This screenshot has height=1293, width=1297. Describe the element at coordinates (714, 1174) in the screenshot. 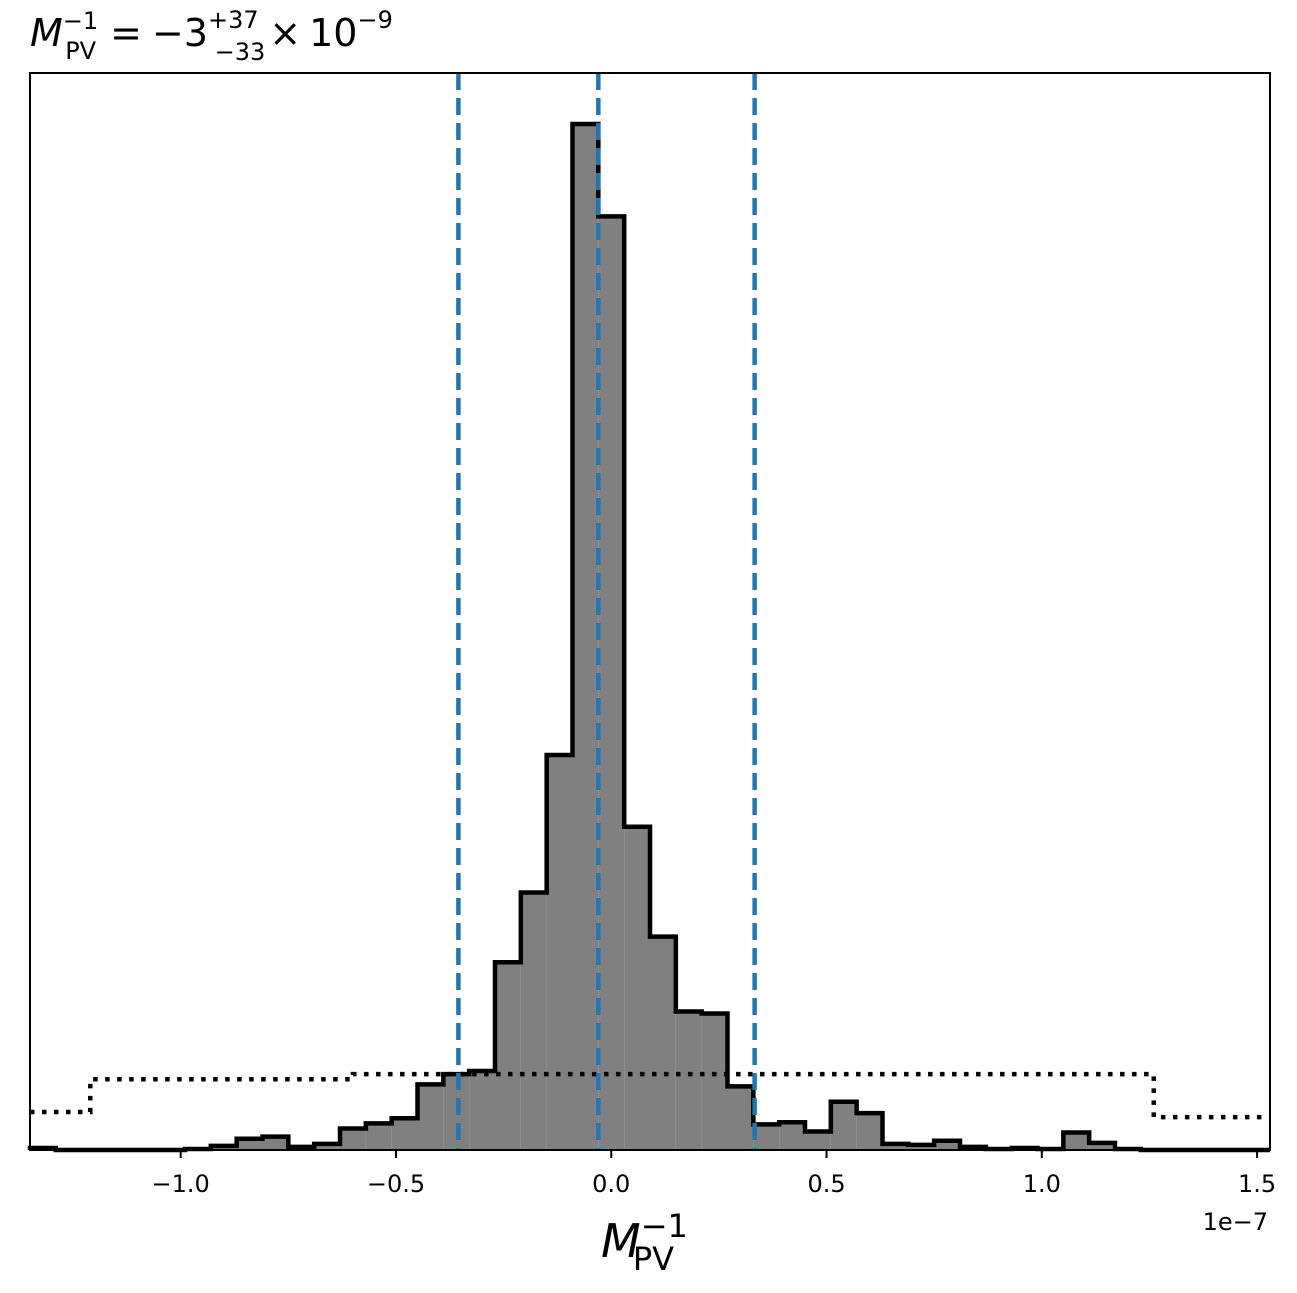

I see `x-axis-ticks: −1.0 −0.5 0.0 0.5 1.0 1.5` at that location.